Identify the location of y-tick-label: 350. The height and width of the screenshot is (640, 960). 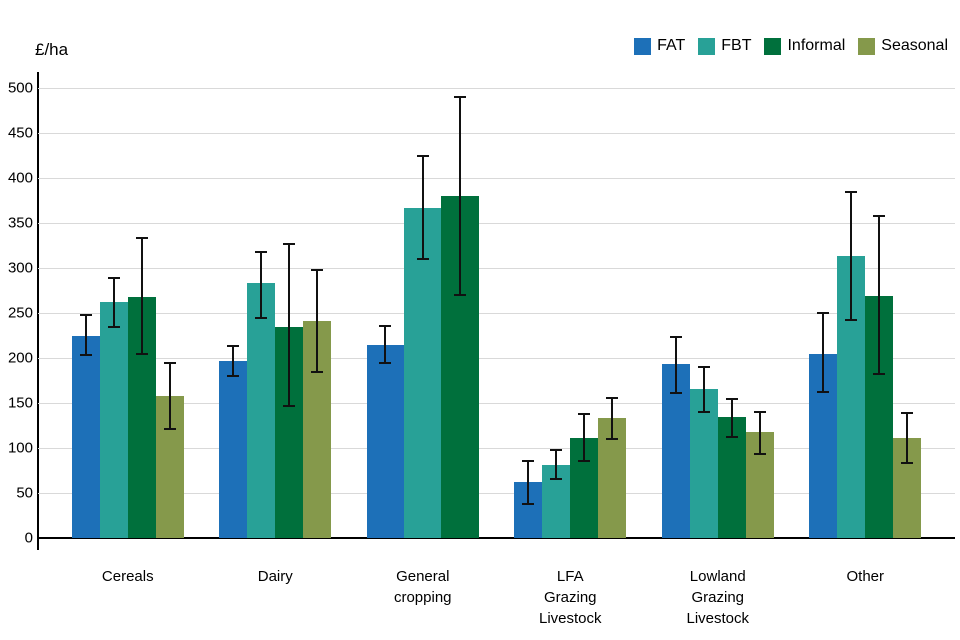
(20, 223).